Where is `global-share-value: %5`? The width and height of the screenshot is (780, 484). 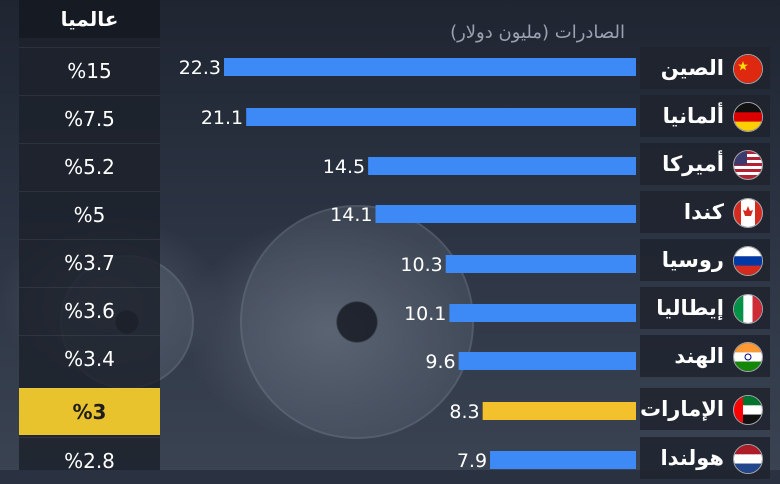 global-share-value: %5 is located at coordinates (89, 214).